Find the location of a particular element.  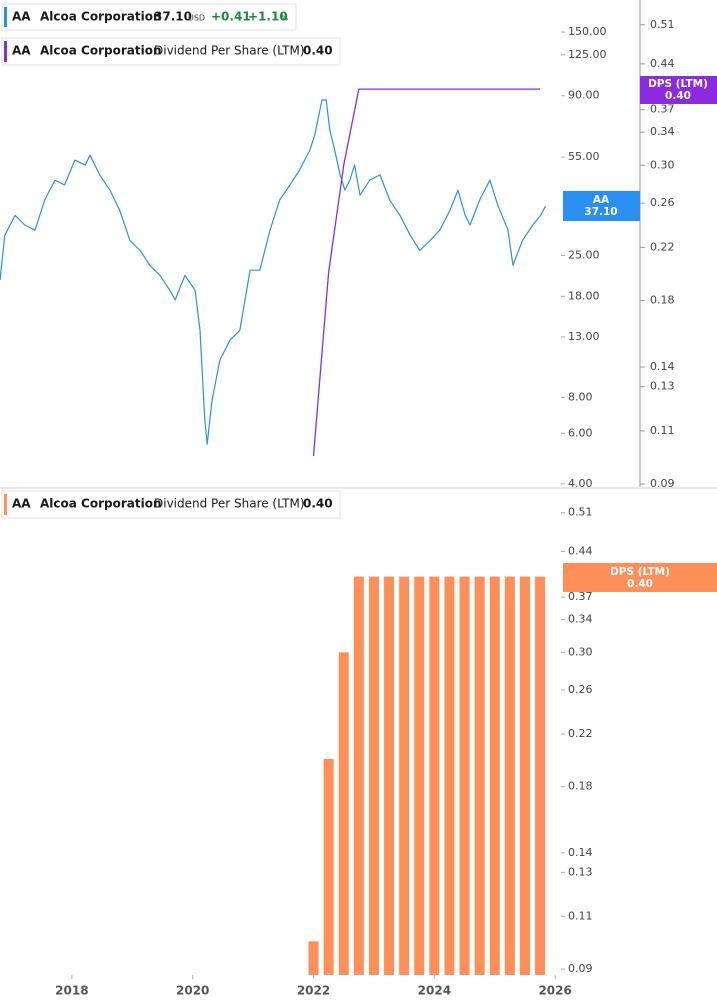

y-tick-label: 6.00 is located at coordinates (580, 432).